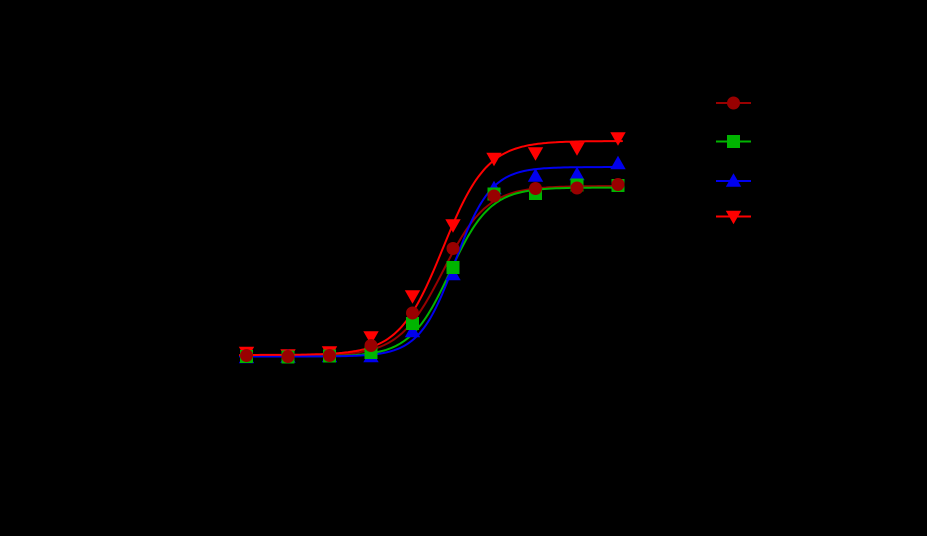 This screenshot has height=536, width=927. Describe the element at coordinates (535, 175) in the screenshot. I see `series-3-blue-triangle-up-point-8-marker` at that location.